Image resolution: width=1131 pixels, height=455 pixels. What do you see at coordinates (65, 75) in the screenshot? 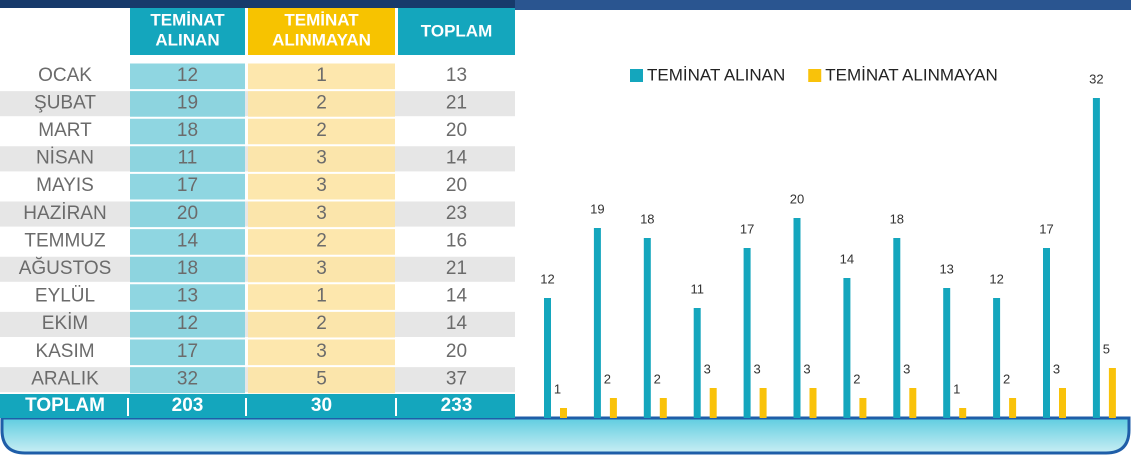
I see `month-label: OCAK` at bounding box center [65, 75].